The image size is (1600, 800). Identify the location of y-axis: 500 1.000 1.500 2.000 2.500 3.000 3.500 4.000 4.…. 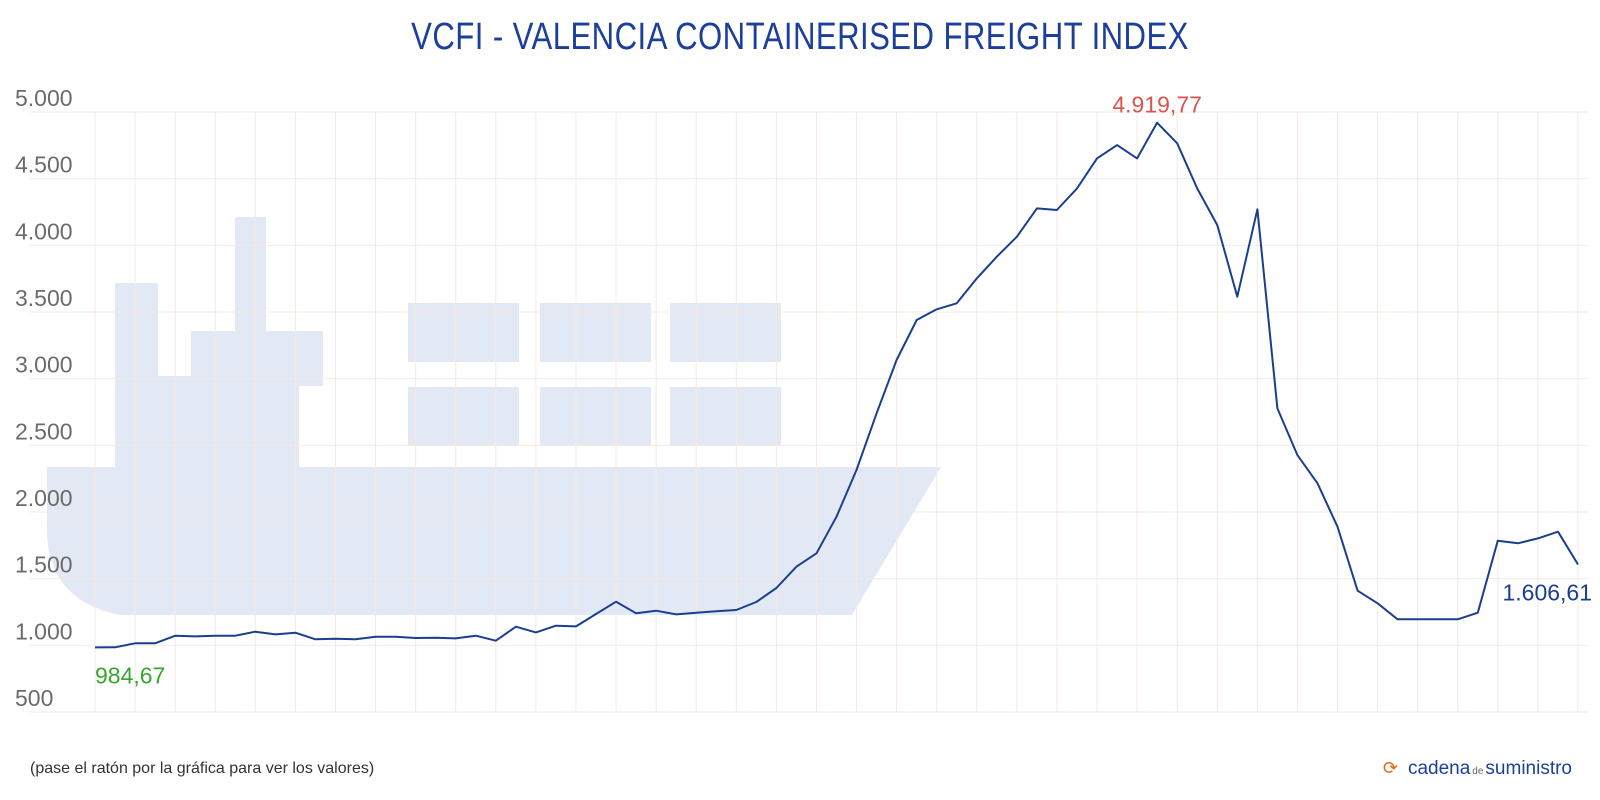
(44, 398).